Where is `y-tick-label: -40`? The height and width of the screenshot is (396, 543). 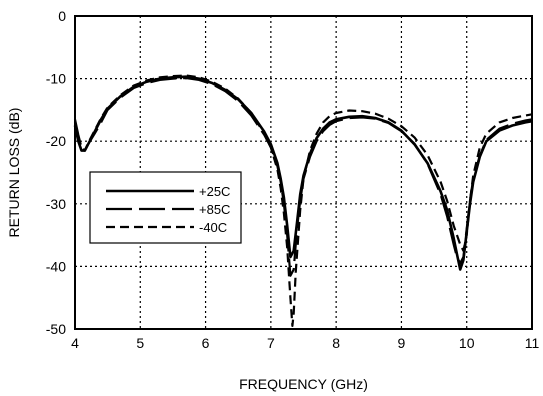
y-tick-label: -40 is located at coordinates (56, 266).